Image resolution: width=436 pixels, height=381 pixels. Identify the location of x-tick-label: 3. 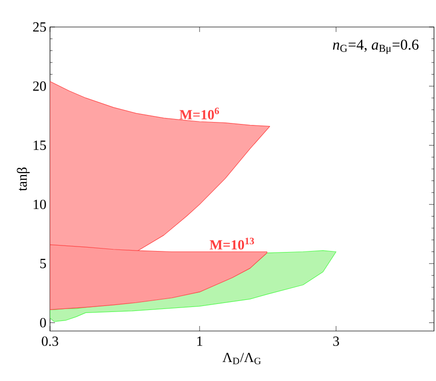
(336, 341).